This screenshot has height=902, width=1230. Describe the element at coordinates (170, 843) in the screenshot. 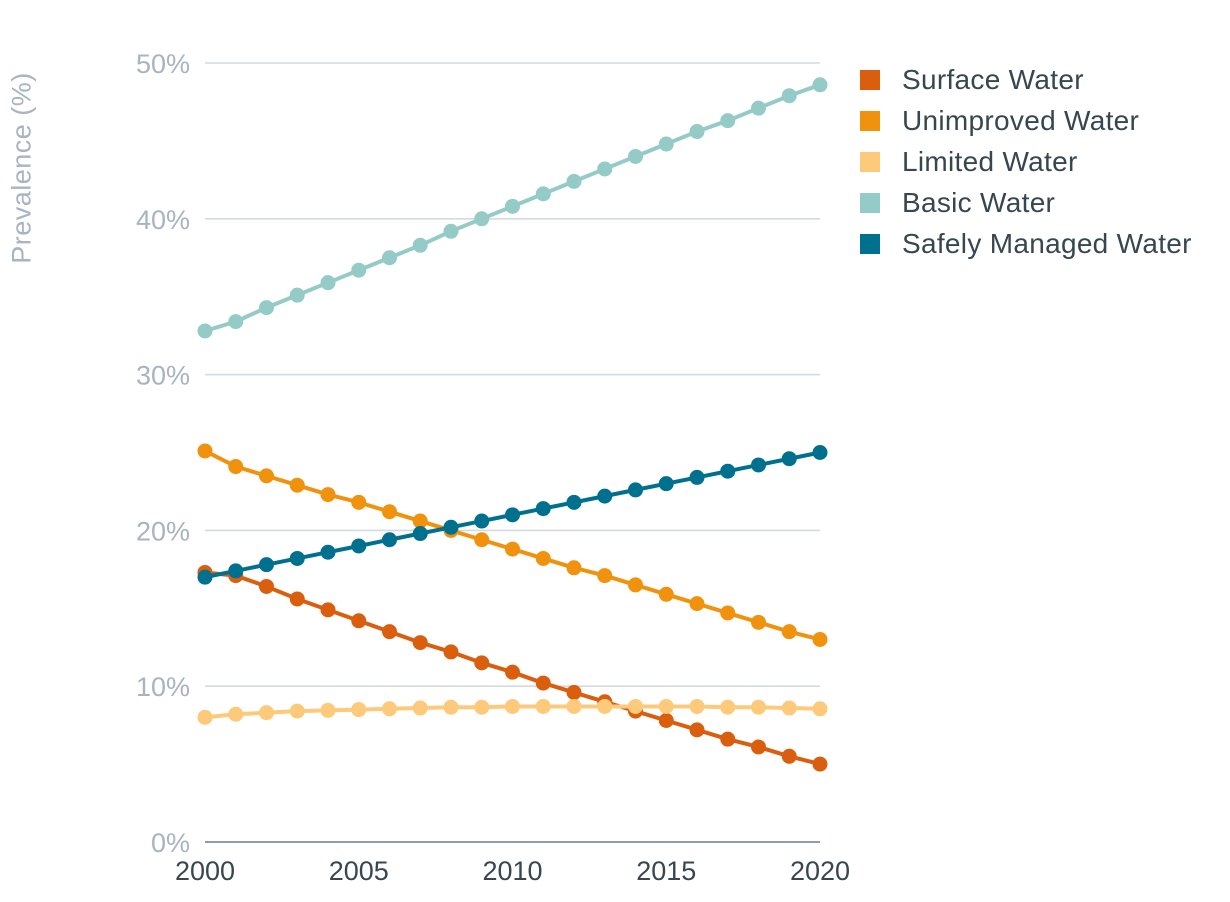

I see `y-tick-label: 0%` at that location.